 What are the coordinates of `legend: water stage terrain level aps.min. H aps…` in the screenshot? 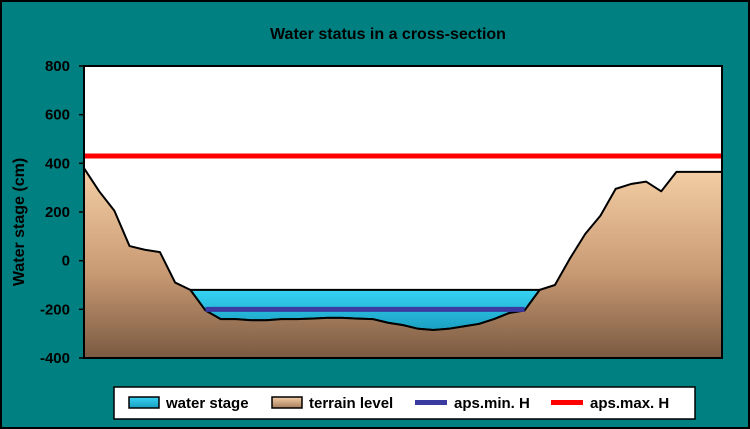 It's located at (404, 403).